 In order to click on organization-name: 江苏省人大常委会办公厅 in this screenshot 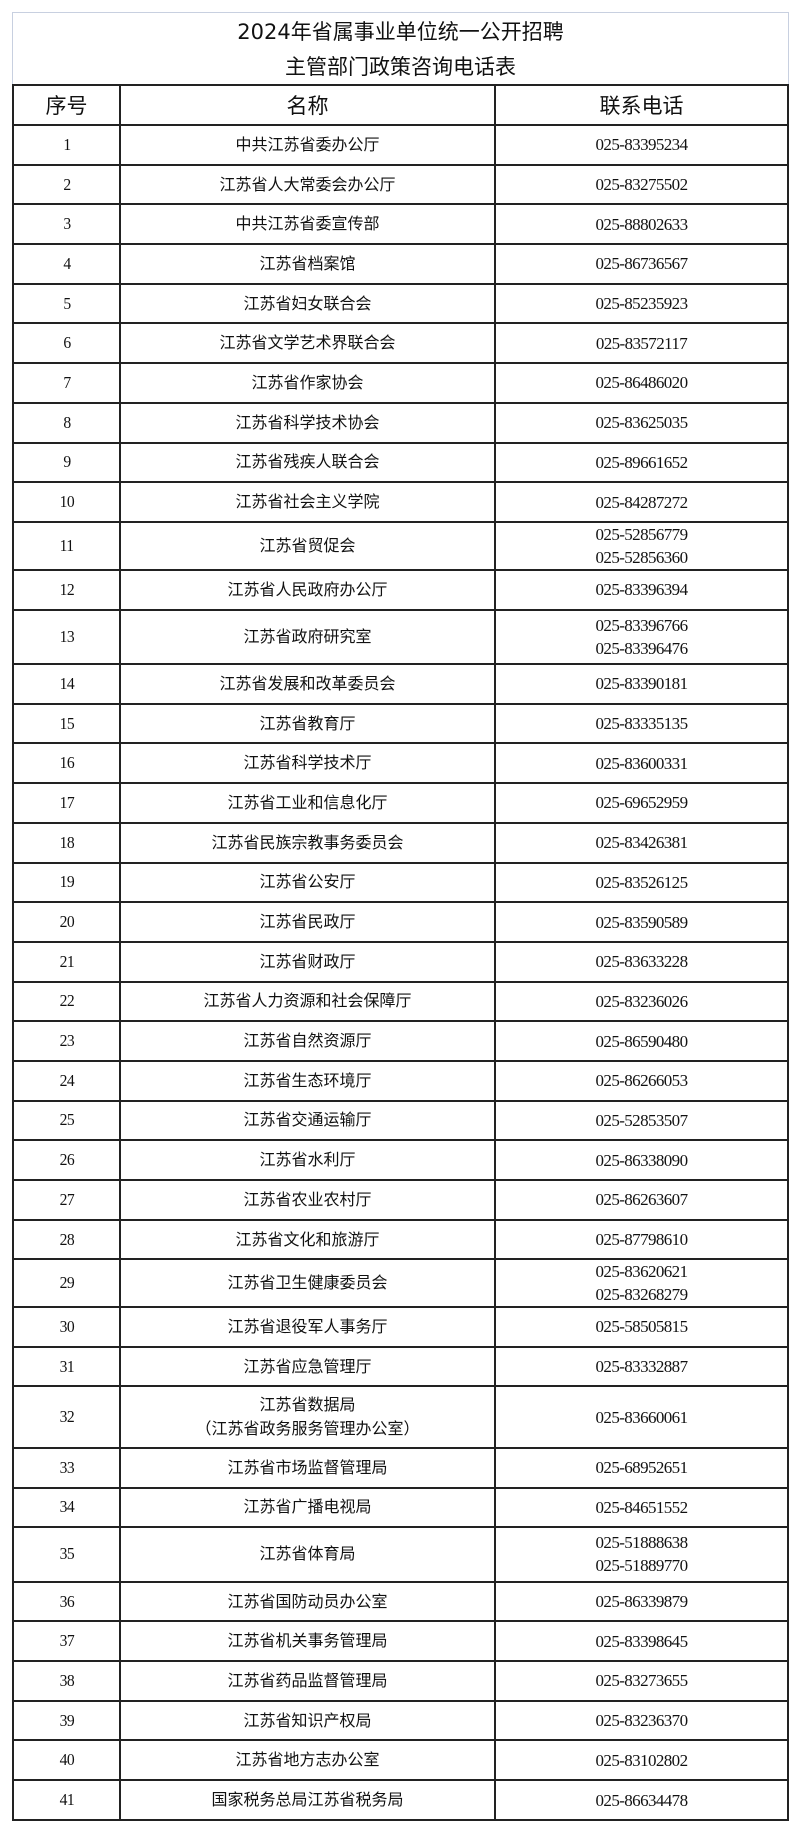, I will do `click(307, 184)`.